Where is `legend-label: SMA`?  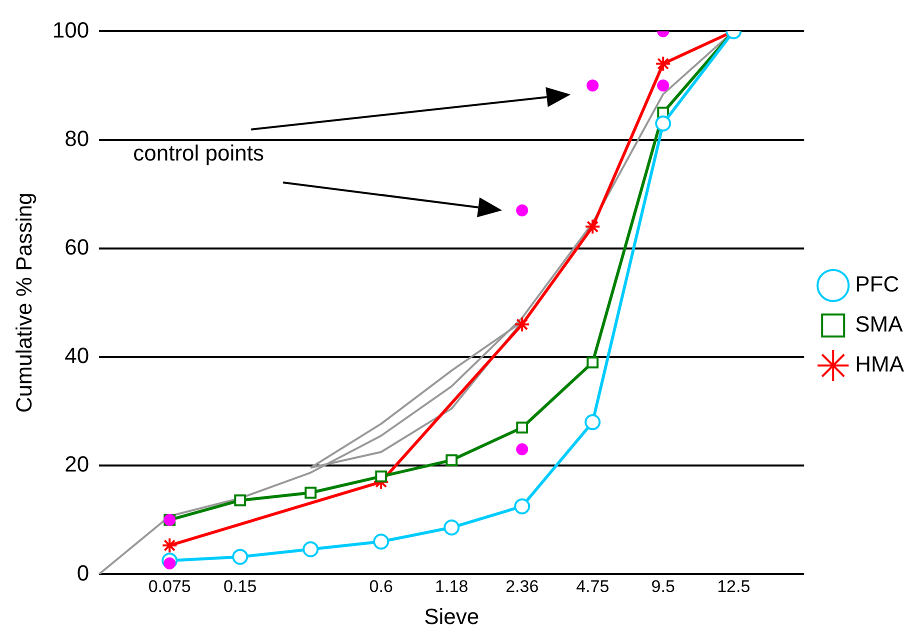
legend-label: SMA is located at coordinates (879, 324).